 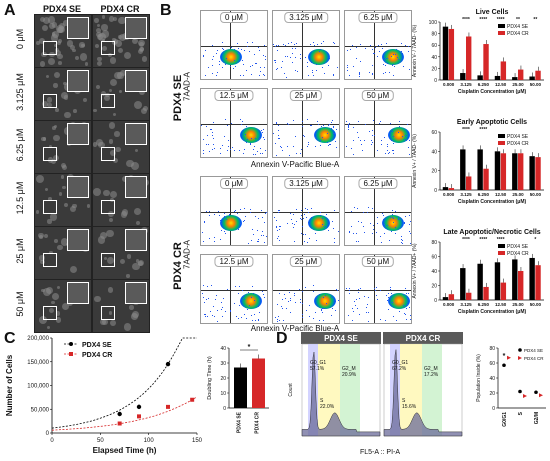 I want to click on x-tick-label: G2/M, so click(x=537, y=418).